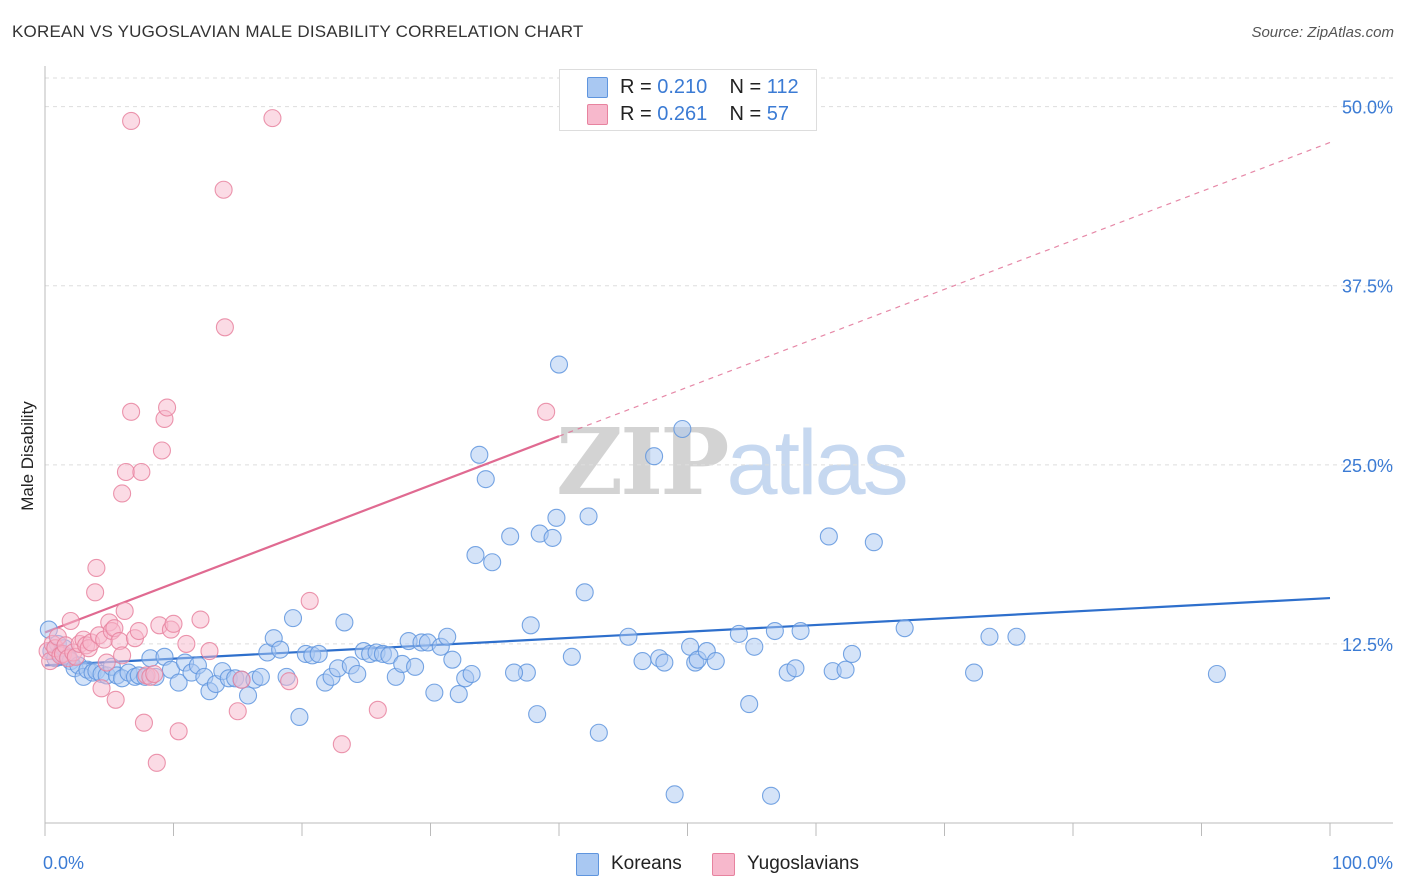 This screenshot has width=1406, height=892. I want to click on watermark: ZIPatlas, so click(732, 462).